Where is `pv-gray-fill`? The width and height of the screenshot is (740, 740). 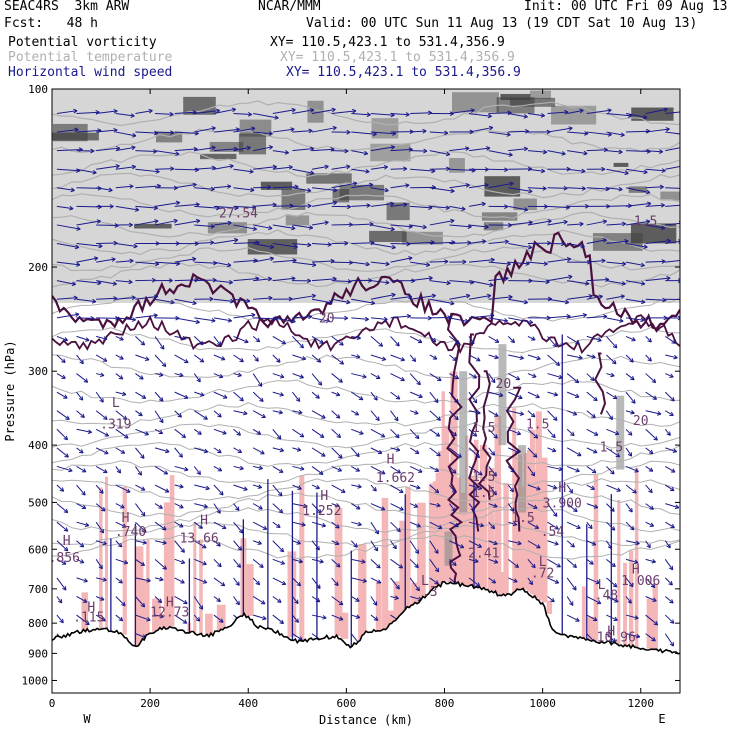
pv-gray-fill is located at coordinates (620, 432).